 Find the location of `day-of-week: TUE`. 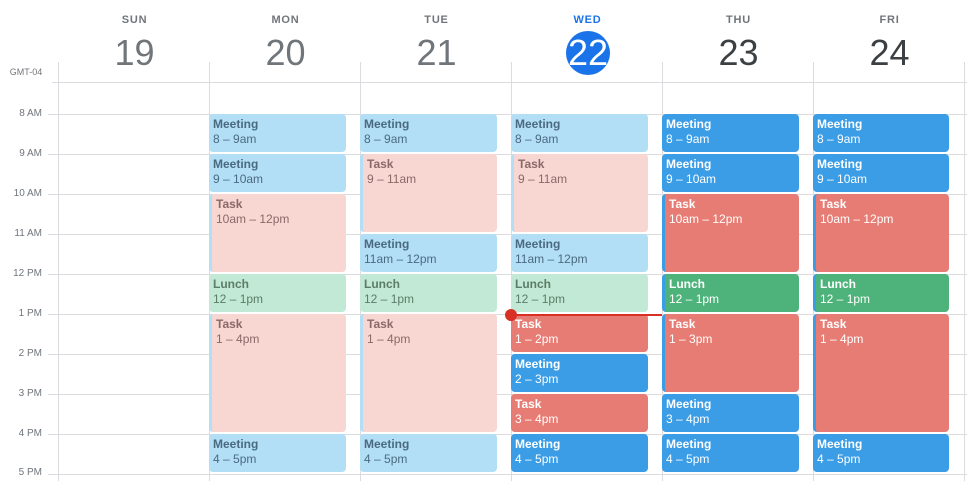

day-of-week: TUE is located at coordinates (436, 20).